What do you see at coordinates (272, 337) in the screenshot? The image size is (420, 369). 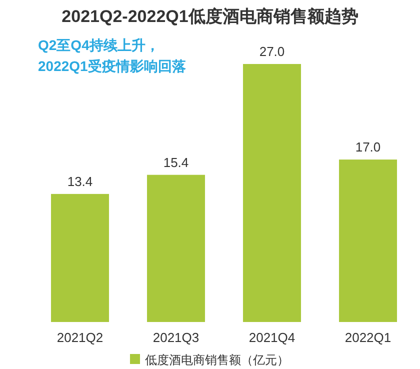 I see `x-tick-label: 2021Q4` at bounding box center [272, 337].